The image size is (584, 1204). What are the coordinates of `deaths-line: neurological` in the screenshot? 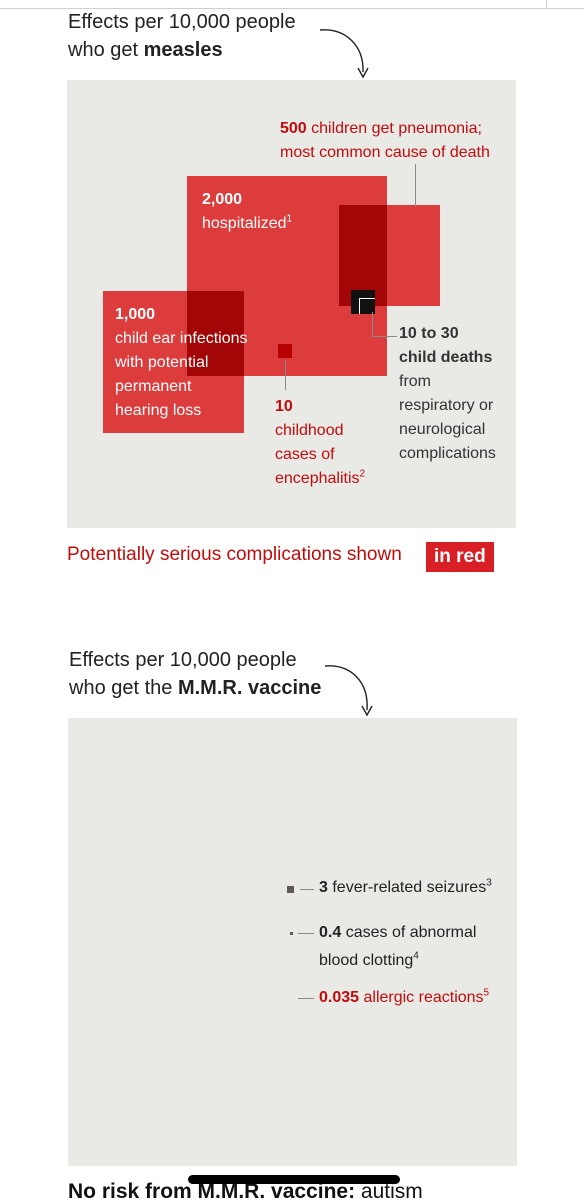 It's located at (442, 429).